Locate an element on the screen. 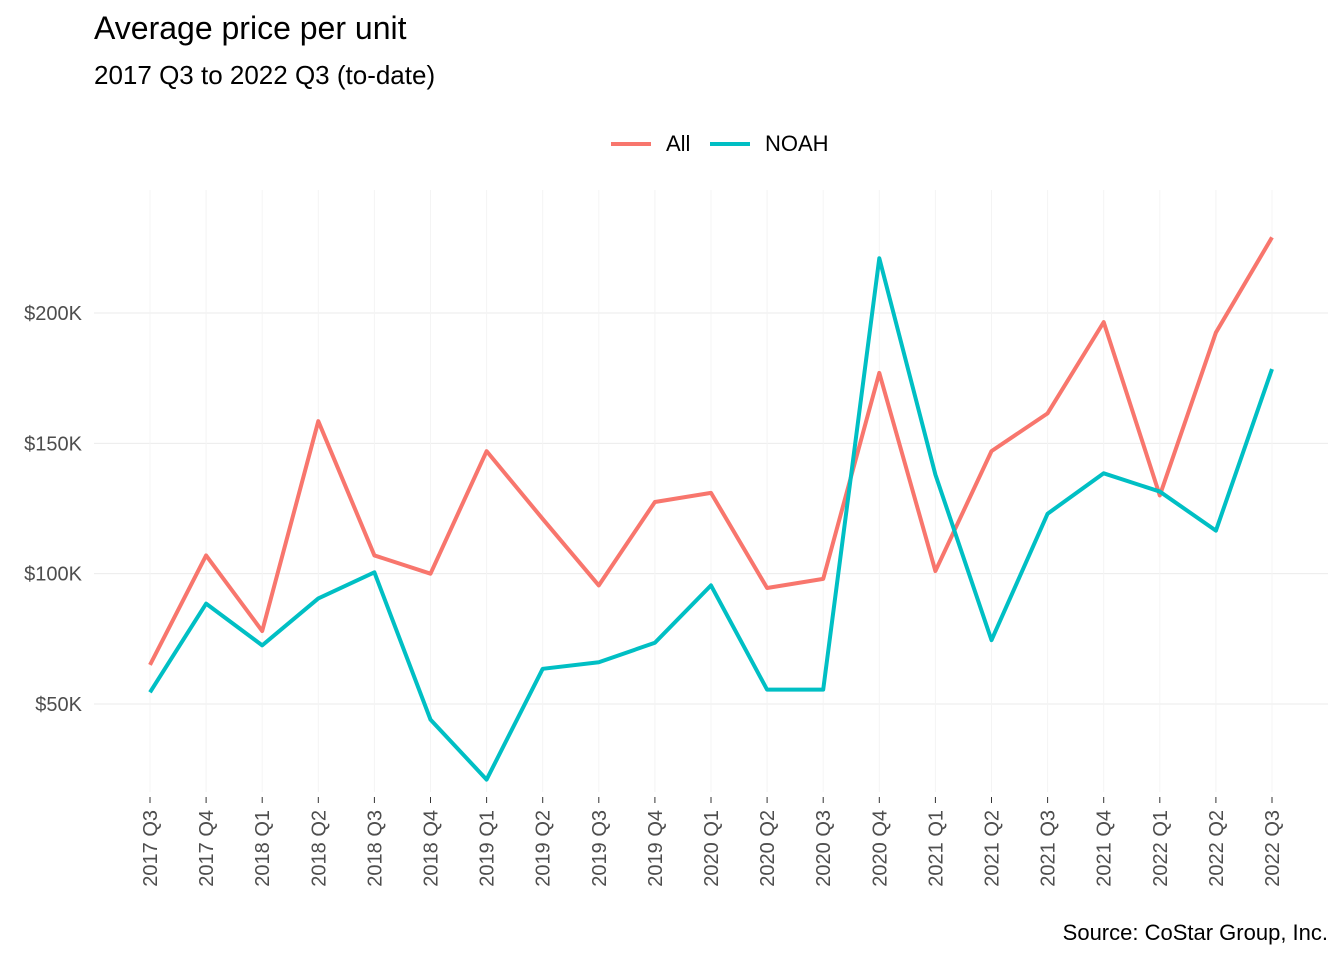 This screenshot has height=960, width=1344. y-tick-label: $50K is located at coordinates (58, 705).